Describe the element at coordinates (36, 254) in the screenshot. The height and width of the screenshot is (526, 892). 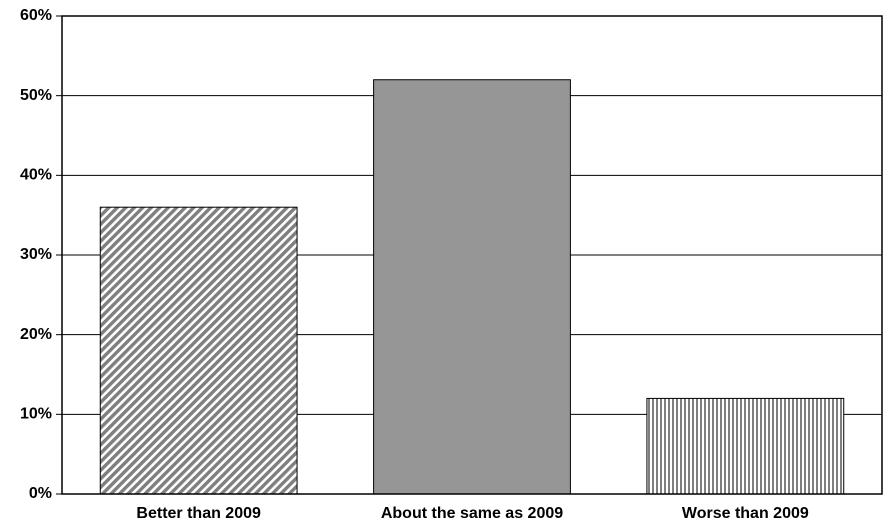
I see `y-tick-label: 30%` at that location.